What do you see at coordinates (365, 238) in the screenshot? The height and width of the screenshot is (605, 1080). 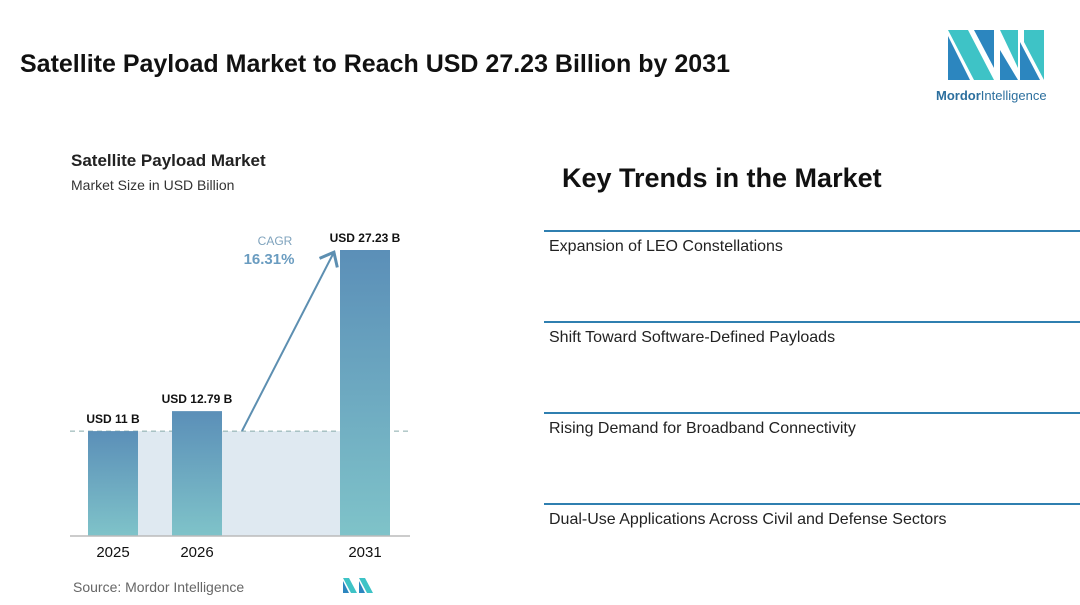 I see `bar-value-label: USD 27.23 B` at bounding box center [365, 238].